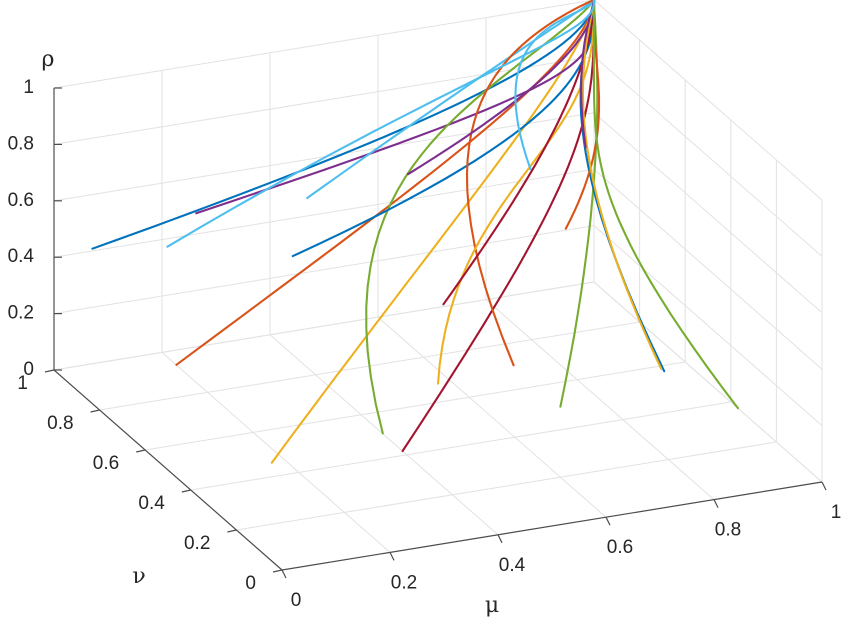  Describe the element at coordinates (836, 512) in the screenshot. I see `x-tick-label: 1` at that location.